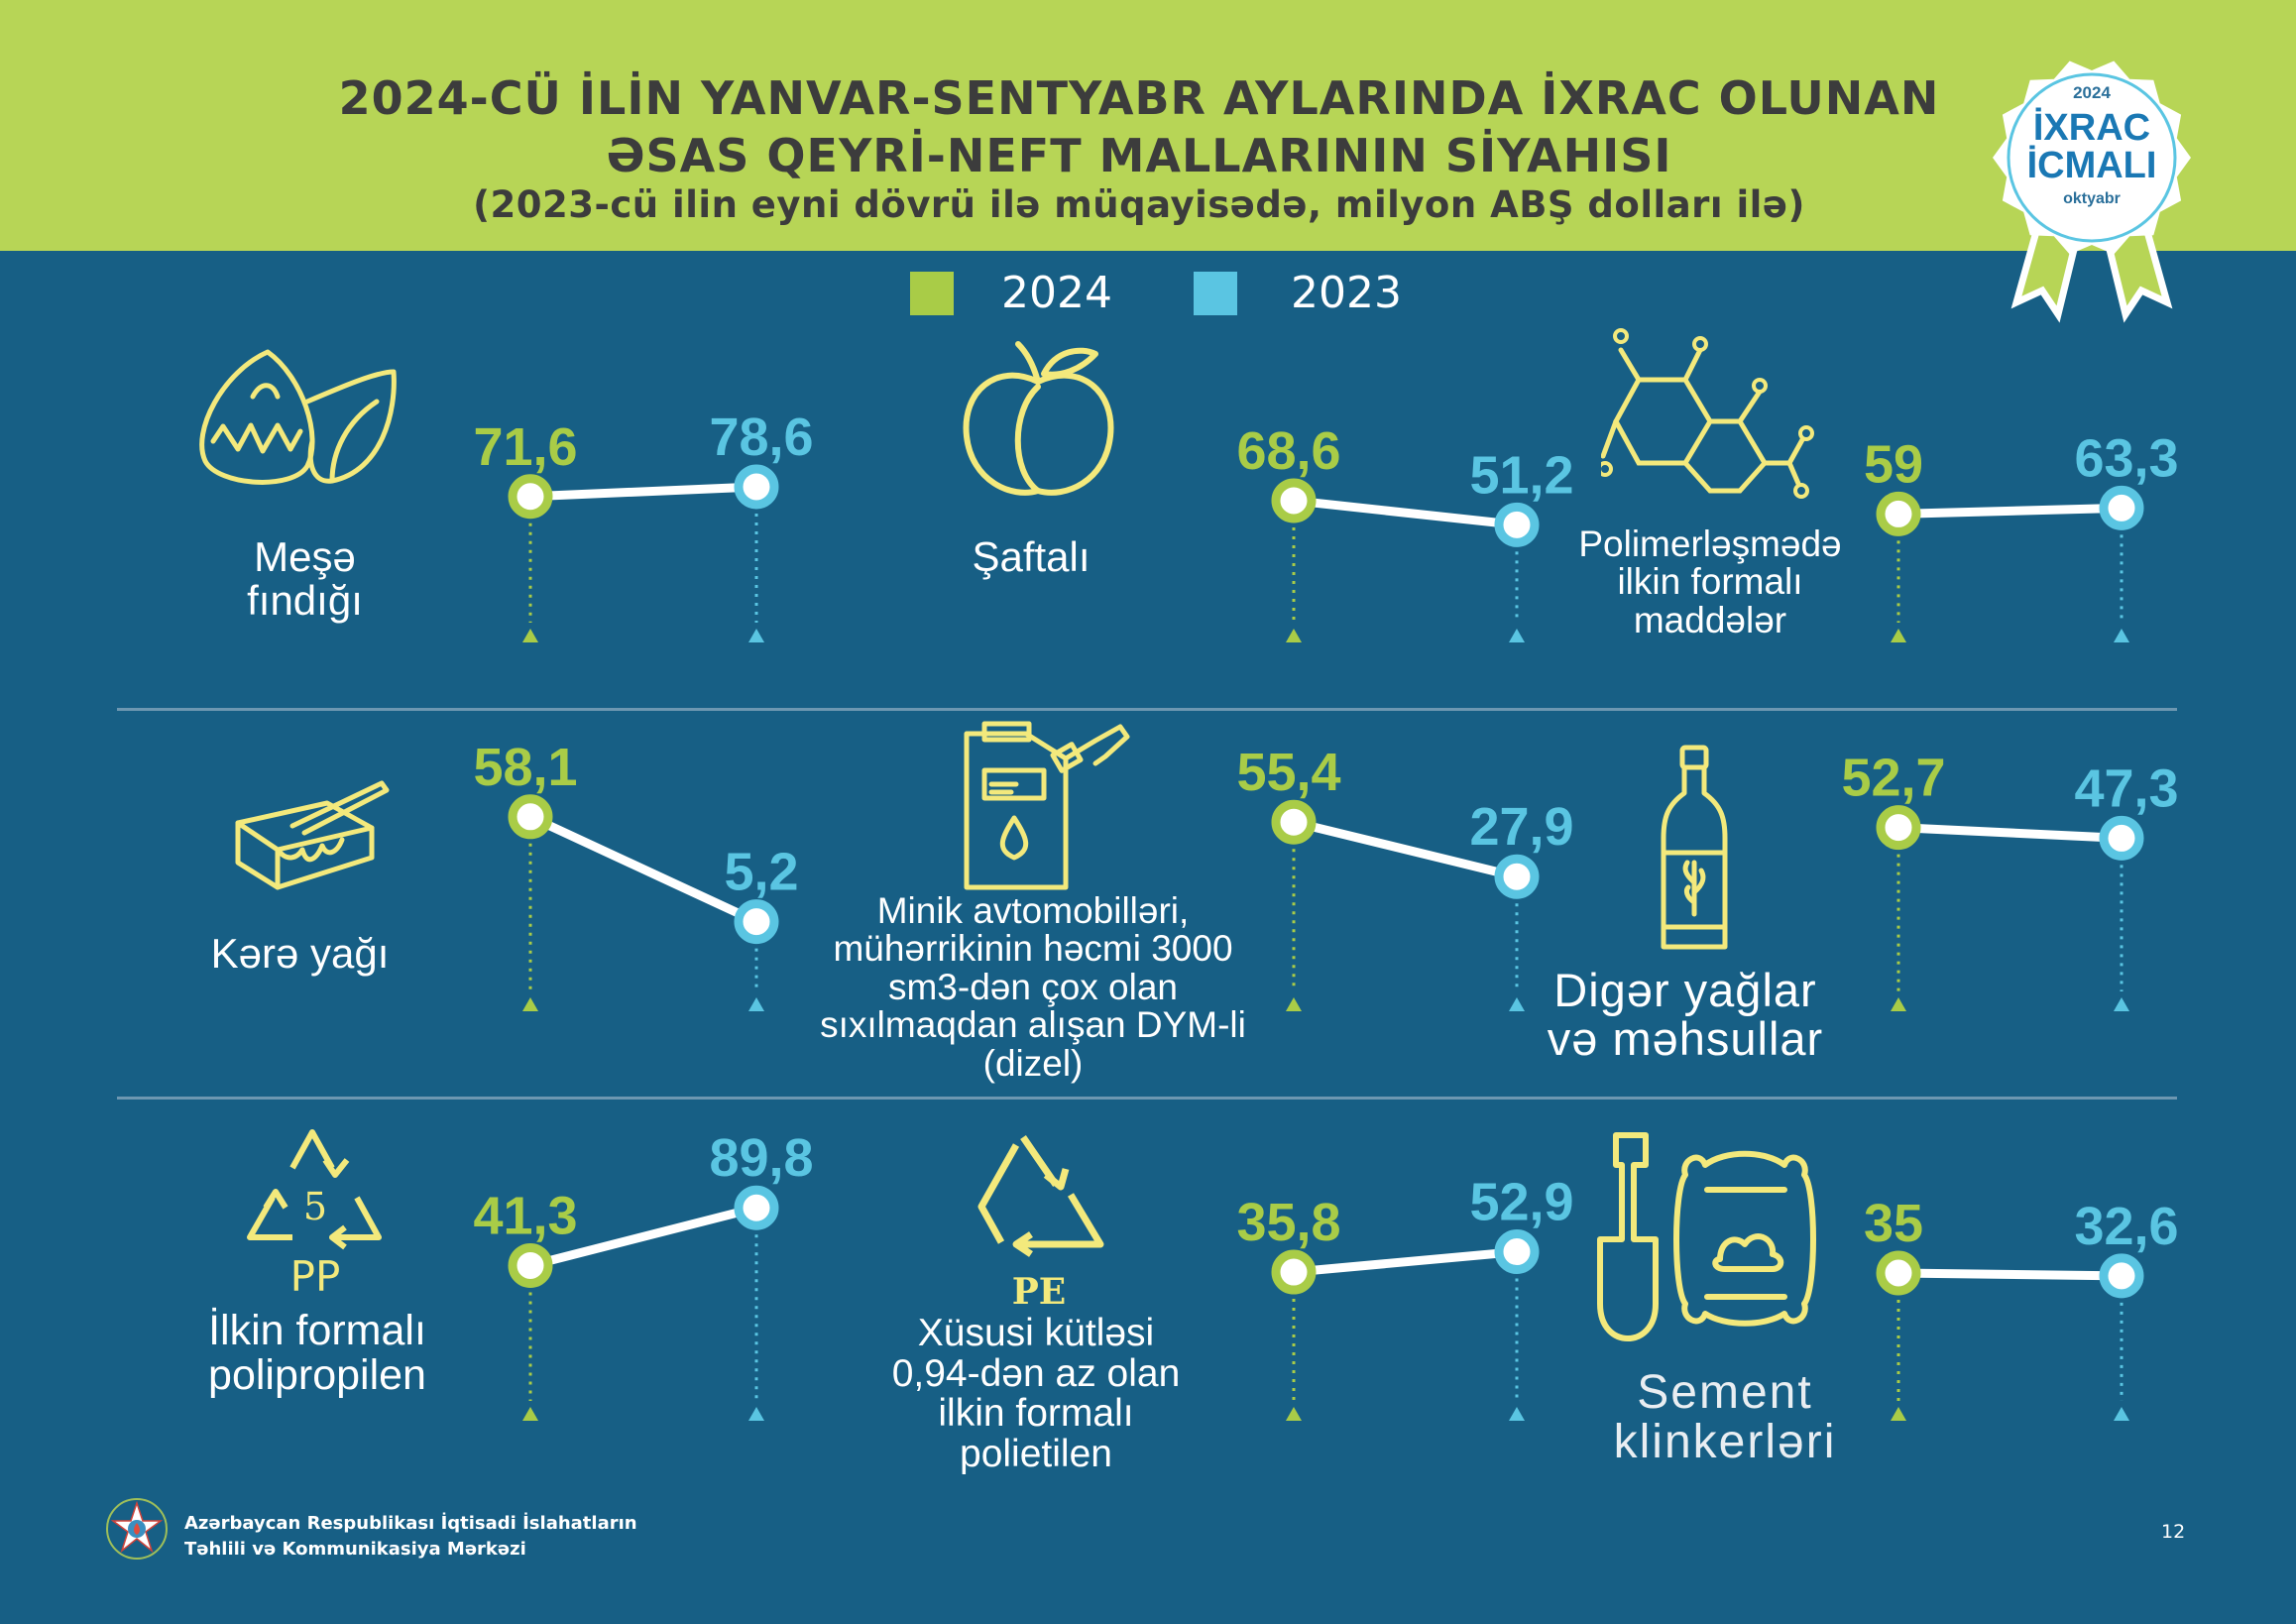 This screenshot has height=1624, width=2296. Describe the element at coordinates (1039, 1292) in the screenshot. I see `pe-label: PE` at that location.